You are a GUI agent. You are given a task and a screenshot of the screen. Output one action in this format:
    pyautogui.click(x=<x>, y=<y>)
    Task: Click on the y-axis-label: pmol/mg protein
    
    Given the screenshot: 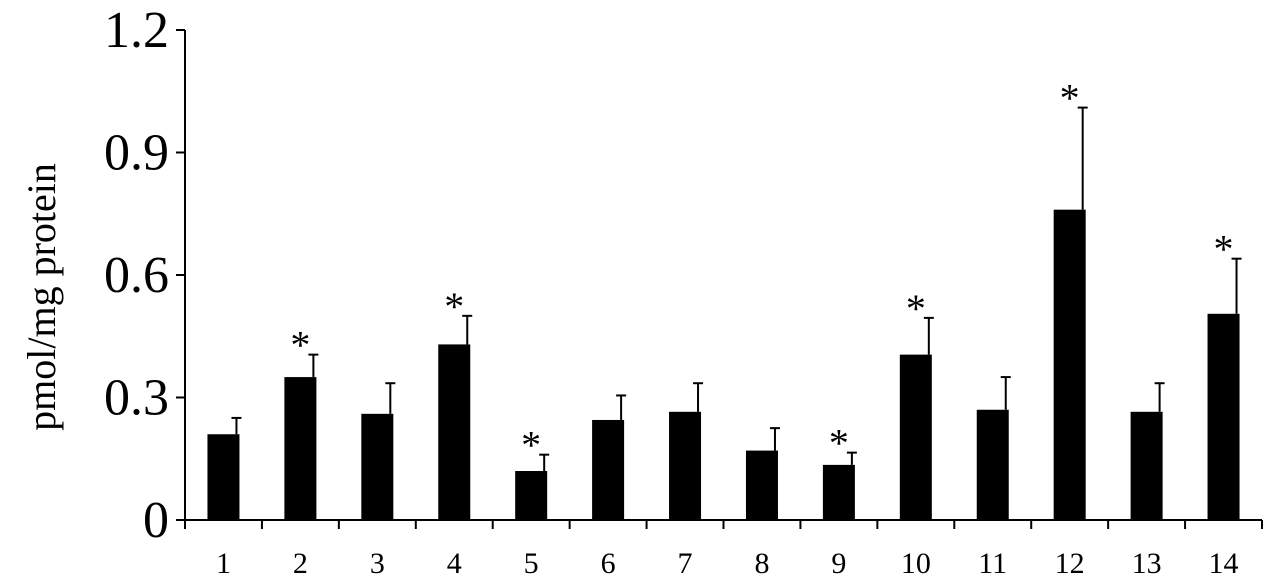 What is the action you would take?
    pyautogui.click(x=41, y=297)
    